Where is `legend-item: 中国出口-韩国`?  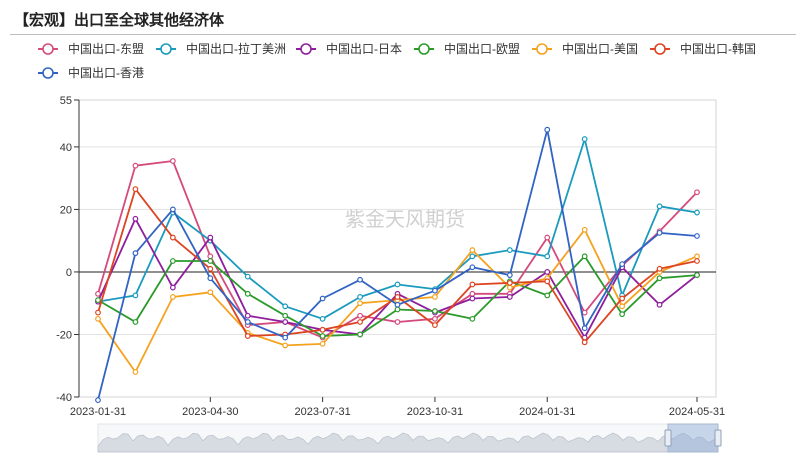 legend-item: 中国出口-韩国 is located at coordinates (703, 48).